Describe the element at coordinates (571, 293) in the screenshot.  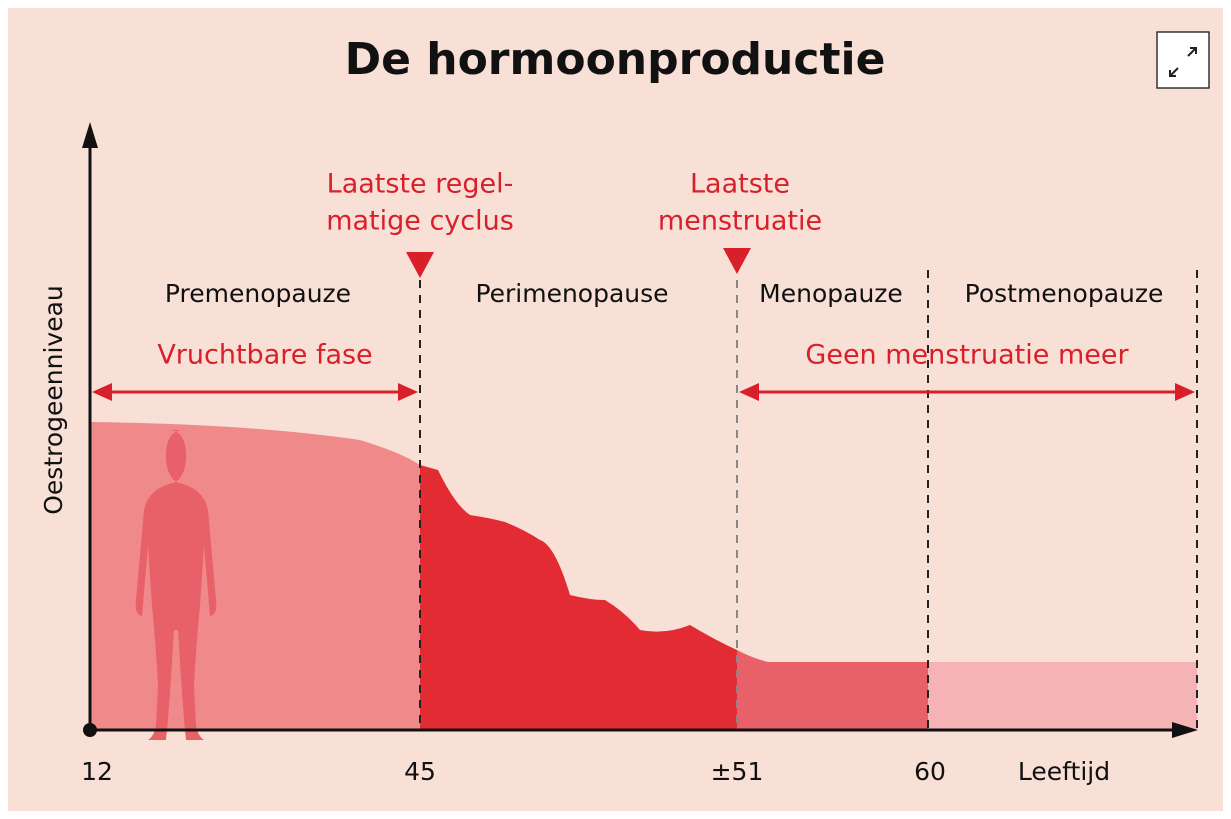
I see `phase-label: Perimenopause` at that location.